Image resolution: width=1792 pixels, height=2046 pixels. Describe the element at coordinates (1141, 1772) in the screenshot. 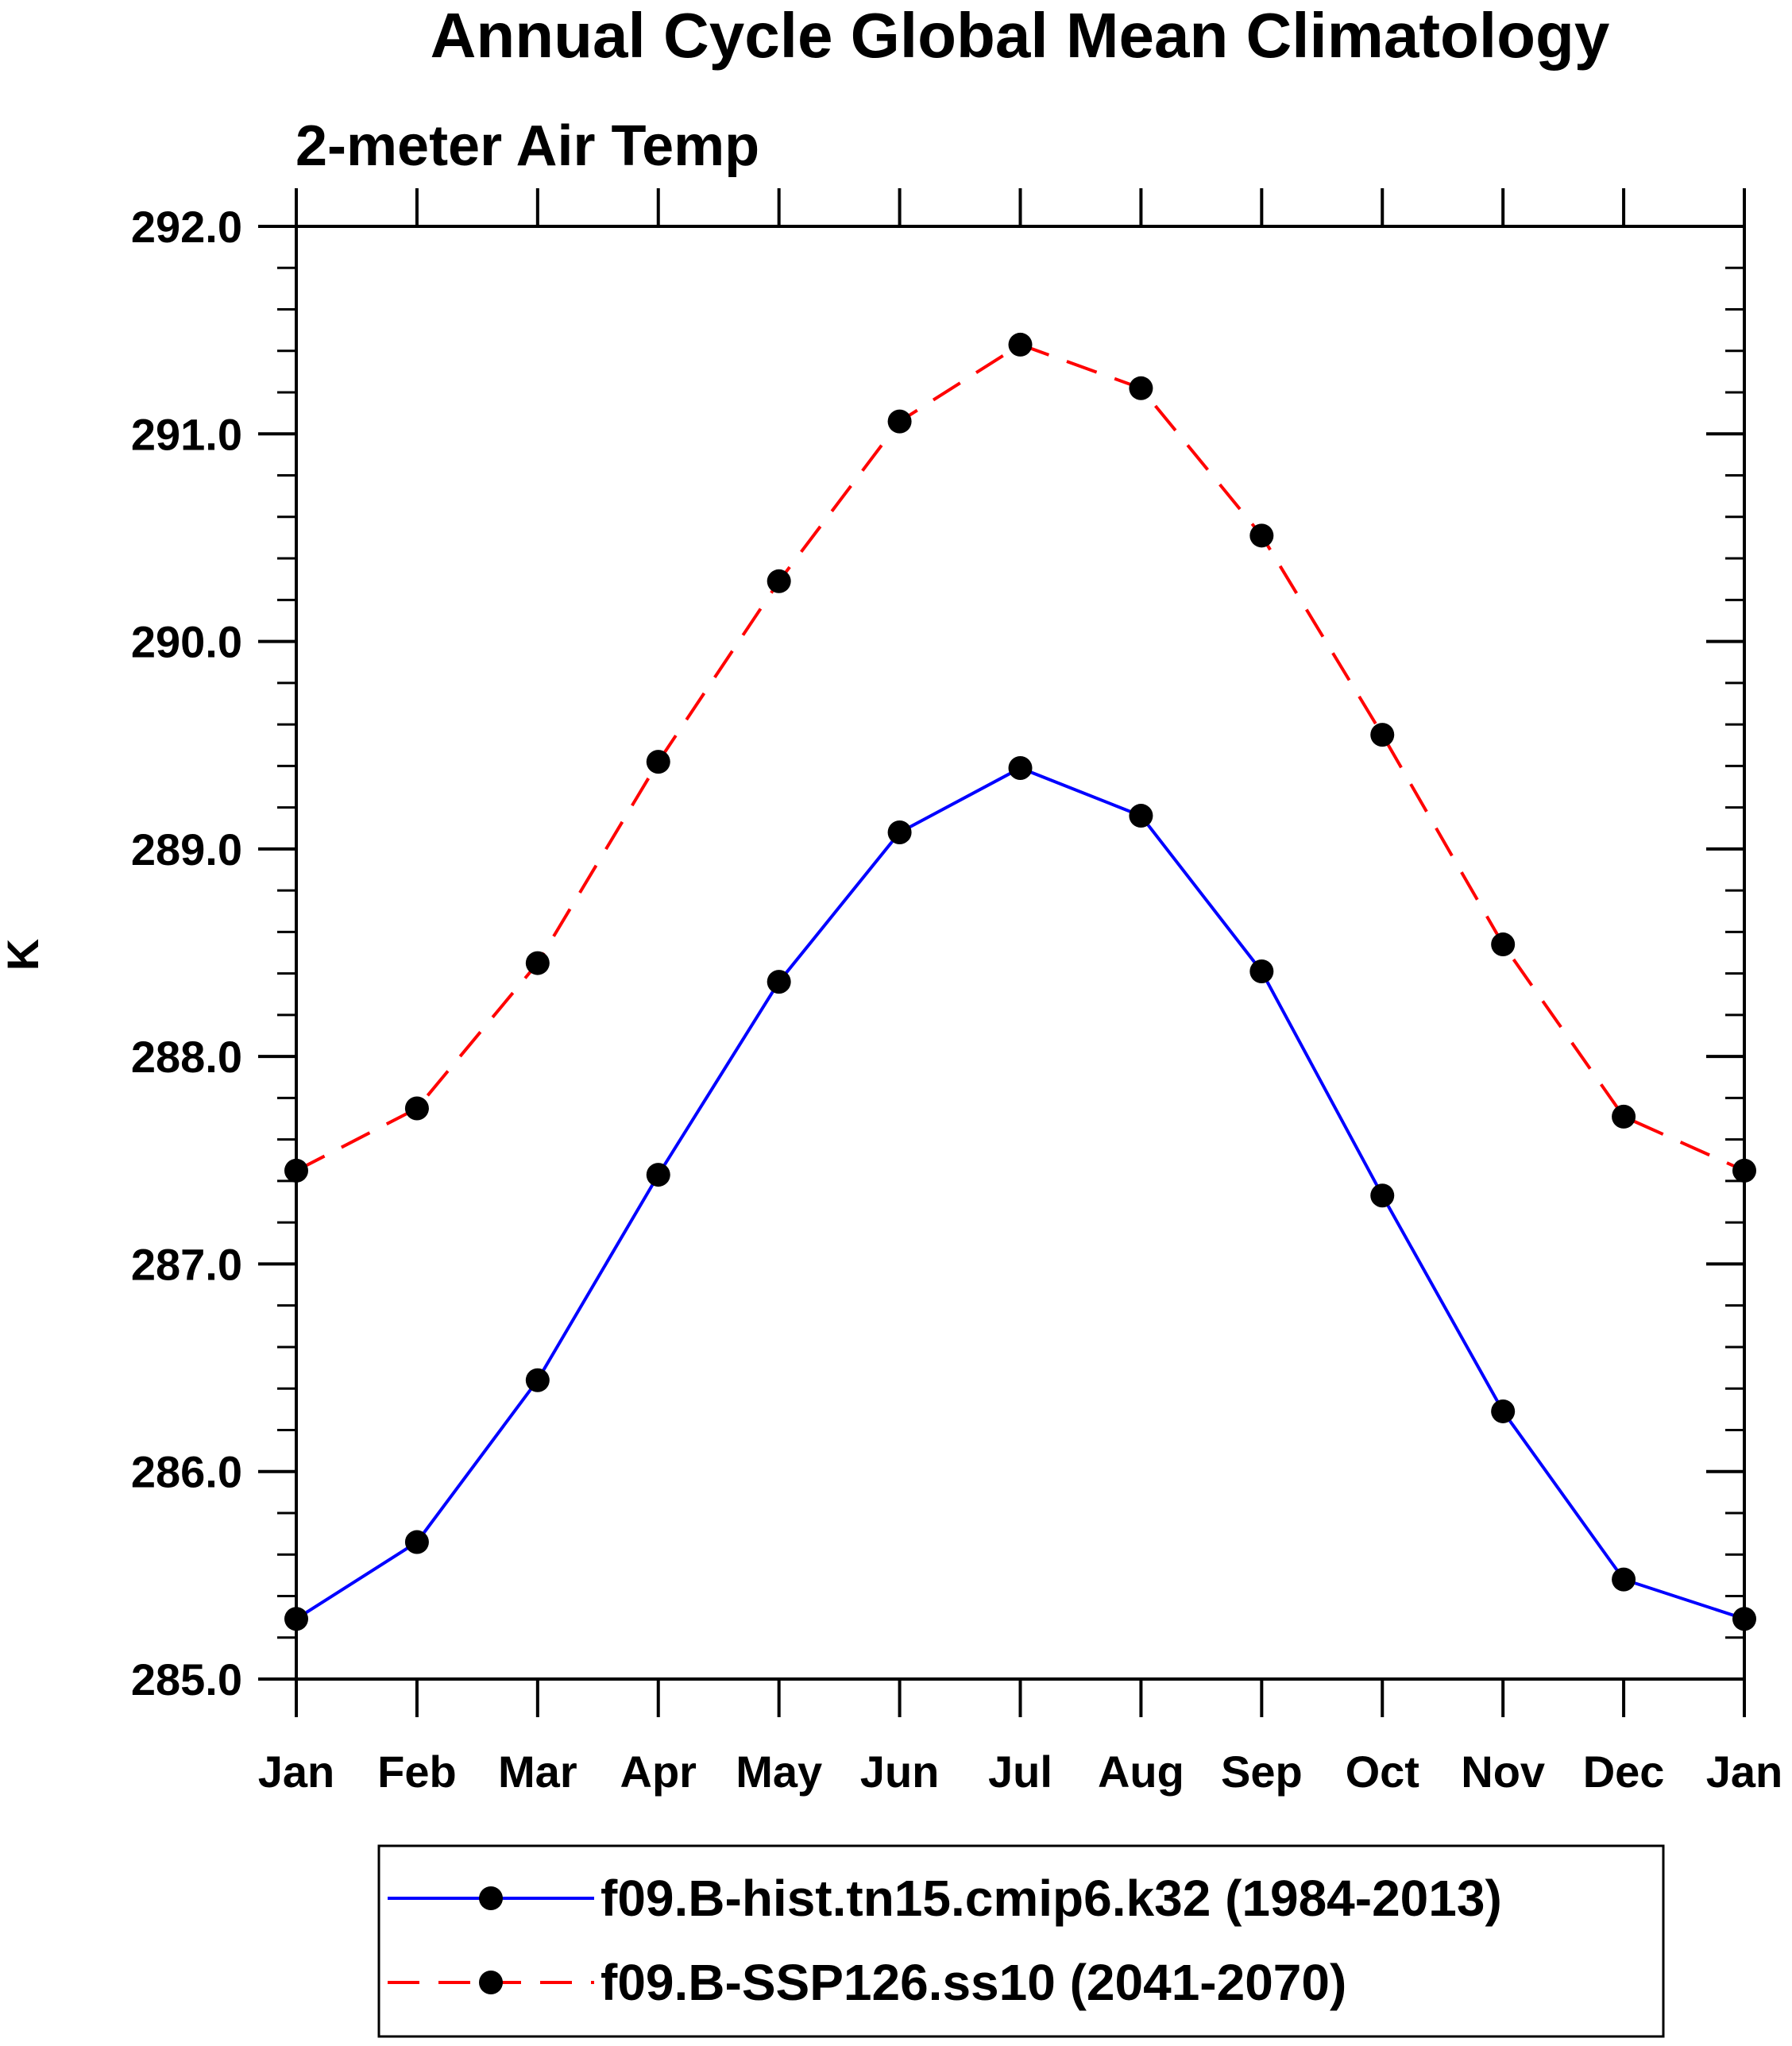

I see `x-tick-label: Aug` at that location.